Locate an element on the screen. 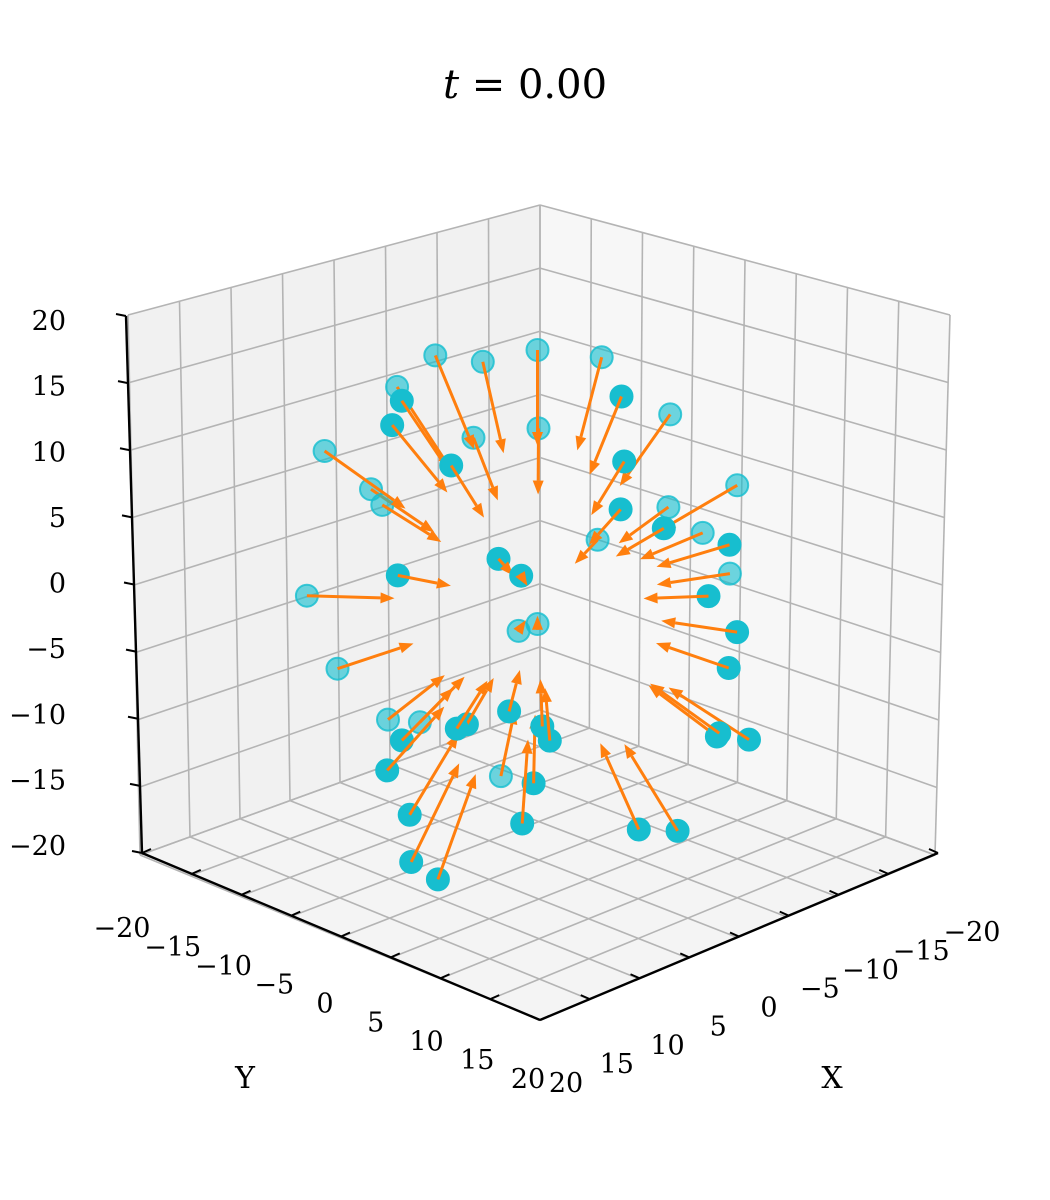 This screenshot has height=1200, width=1050. chart-title-equals: = is located at coordinates (488, 85).